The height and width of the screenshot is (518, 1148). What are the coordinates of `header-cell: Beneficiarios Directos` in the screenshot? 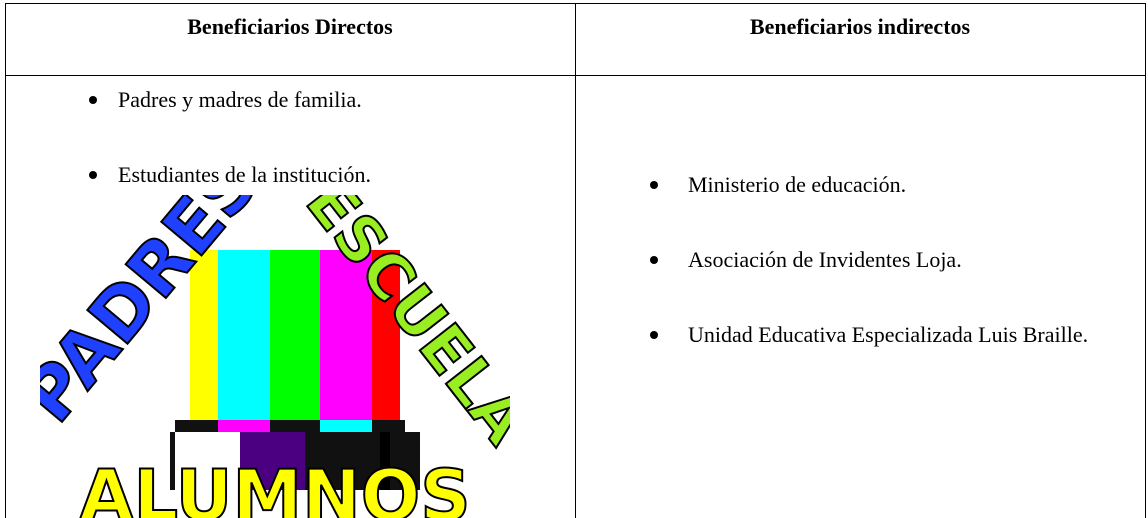 It's located at (290, 26).